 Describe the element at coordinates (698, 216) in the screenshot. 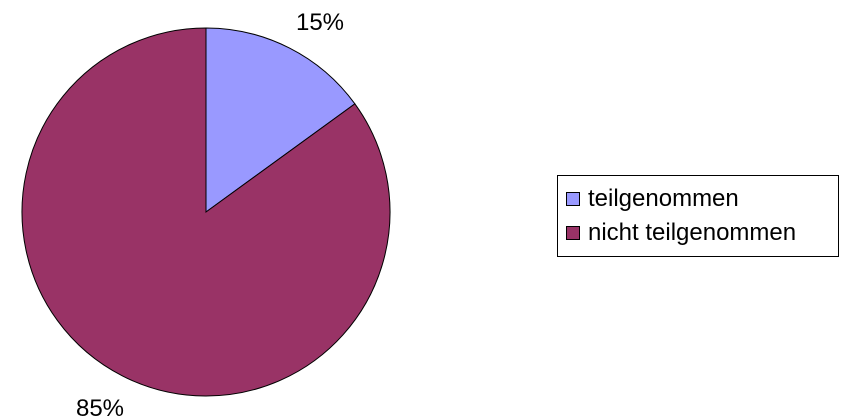

I see `chart-legend: teilgenommen nicht teilgenommen` at that location.